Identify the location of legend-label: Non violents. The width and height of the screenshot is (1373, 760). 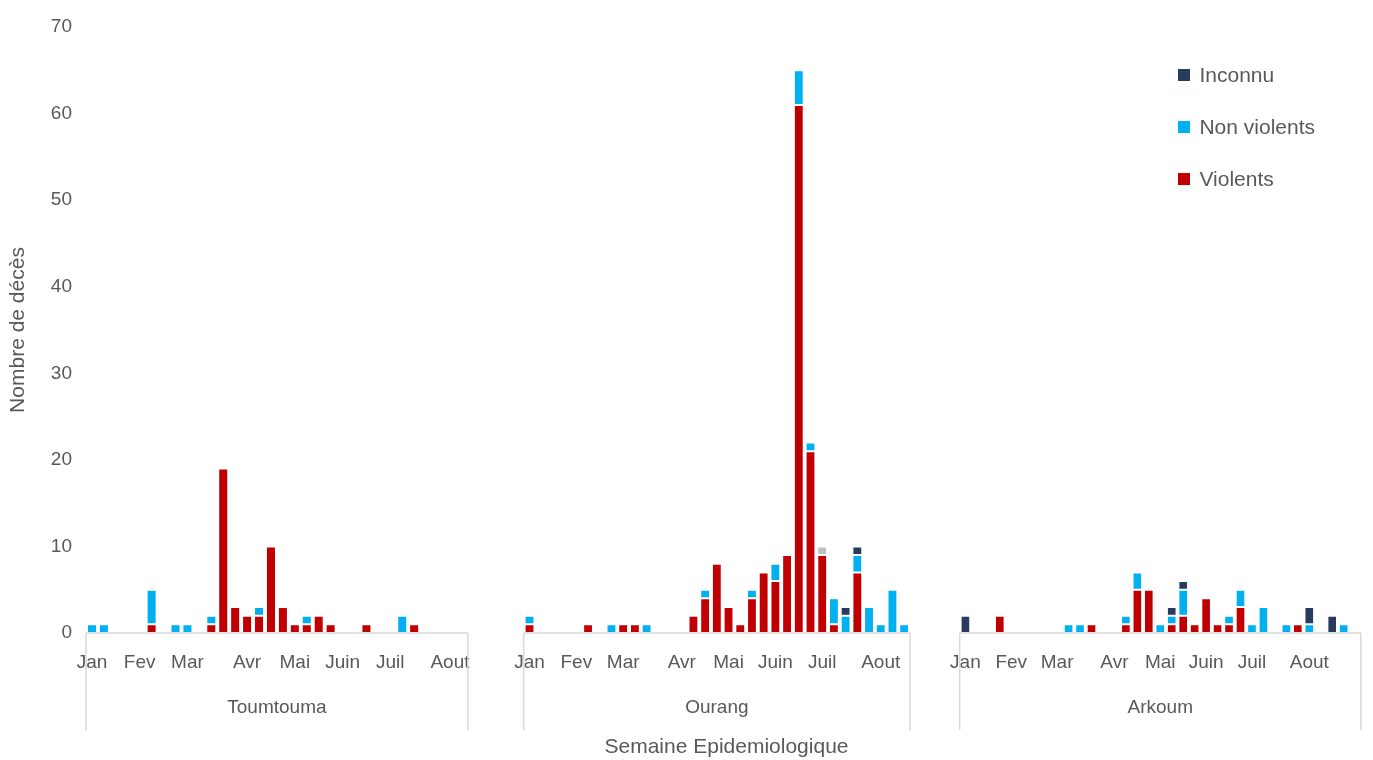
(1257, 127).